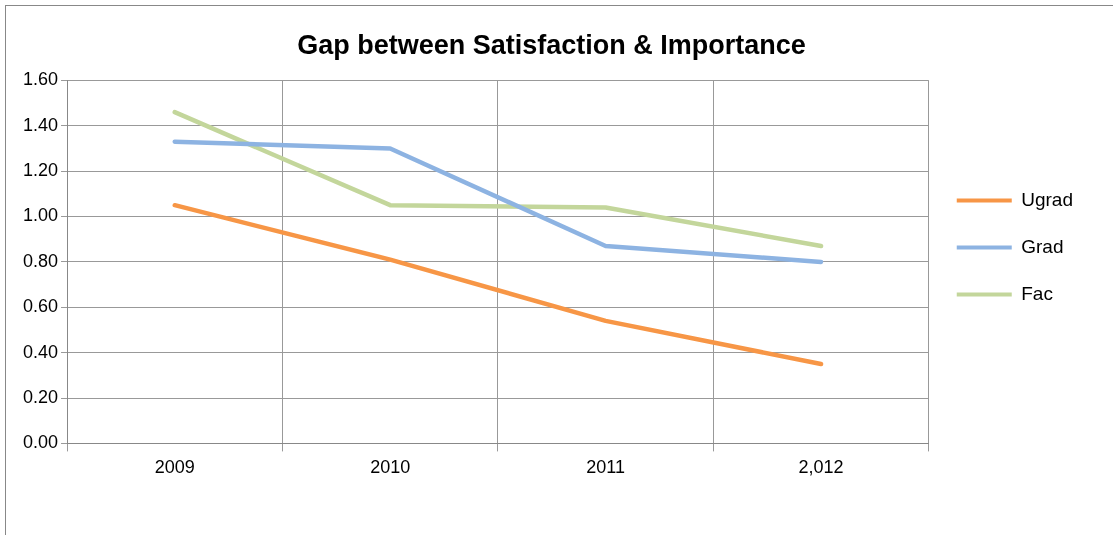  Describe the element at coordinates (40, 351) in the screenshot. I see `y-tick-label: 0.40` at that location.